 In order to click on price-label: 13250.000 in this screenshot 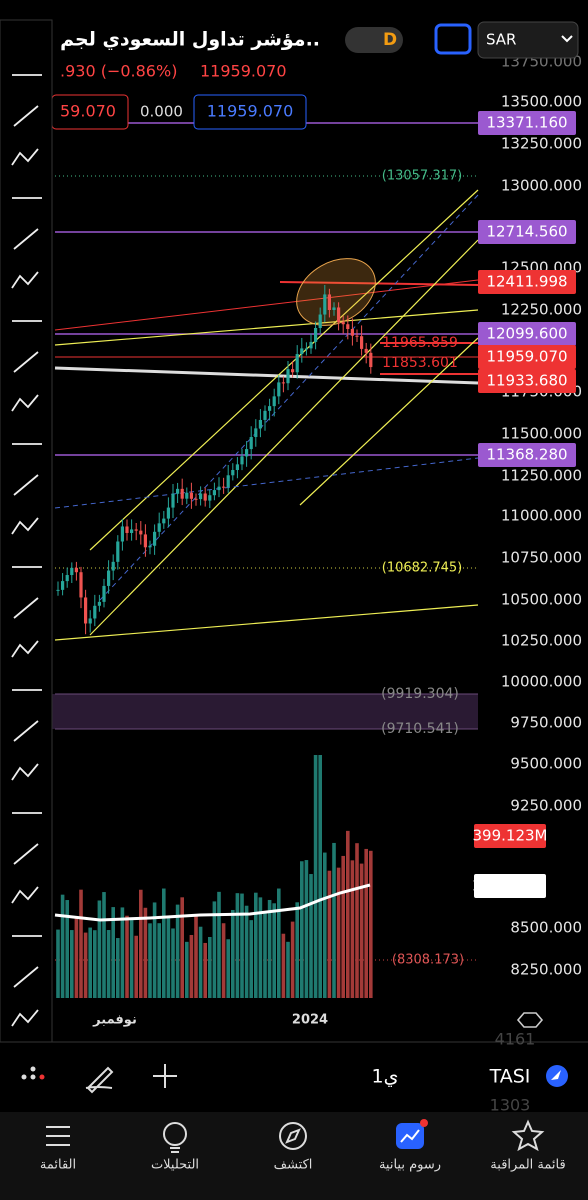, I will do `click(541, 144)`.